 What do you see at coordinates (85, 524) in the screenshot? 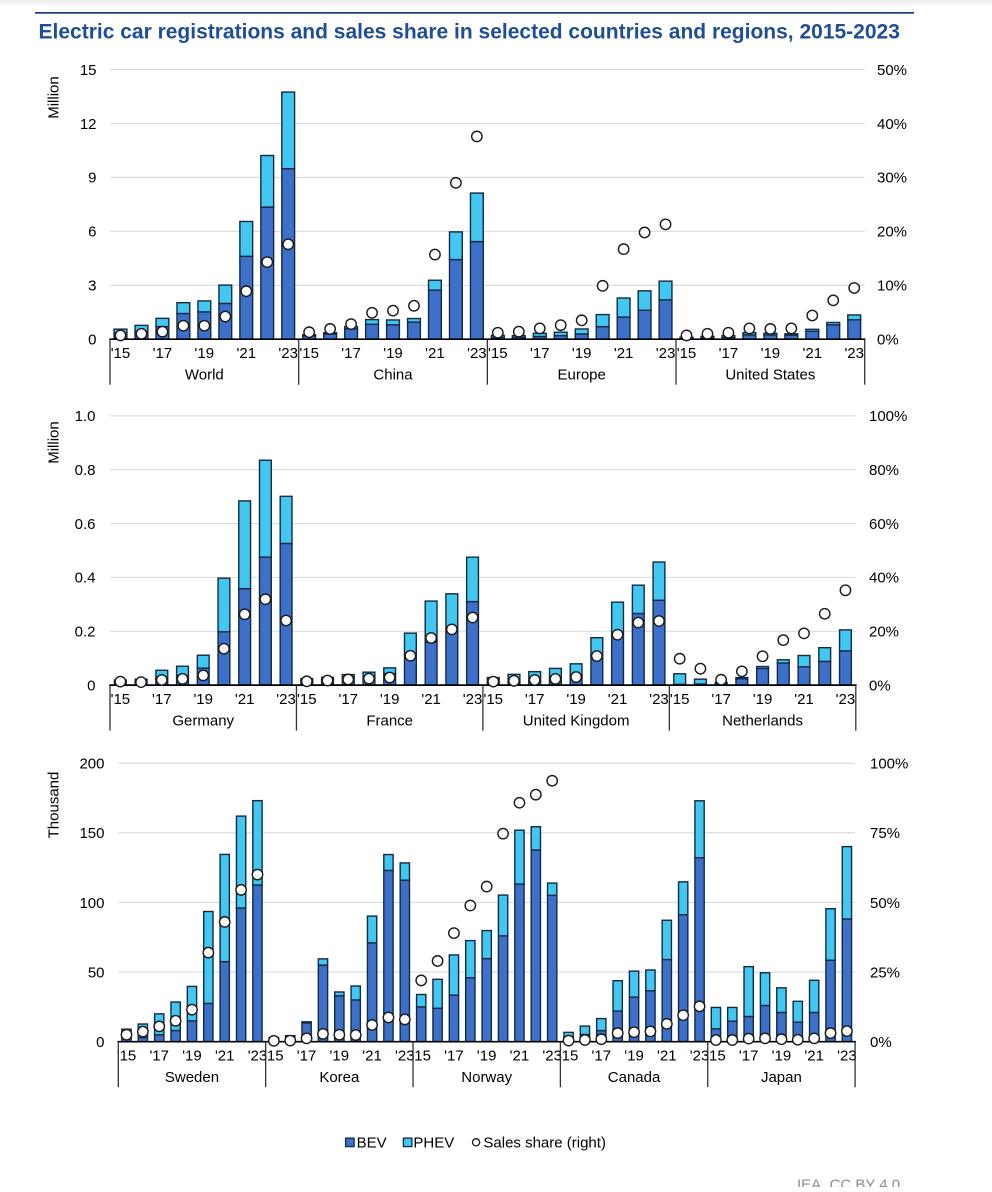
I see `svg-text: 0.6` at bounding box center [85, 524].